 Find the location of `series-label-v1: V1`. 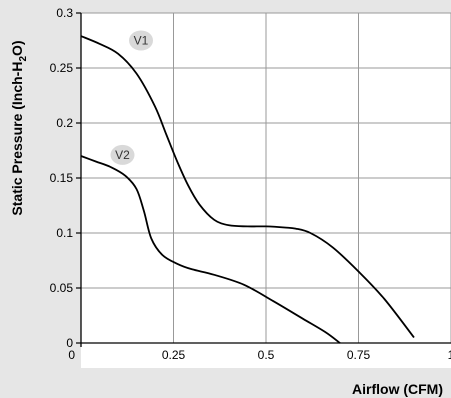

series-label-v1: V1 is located at coordinates (141, 41).